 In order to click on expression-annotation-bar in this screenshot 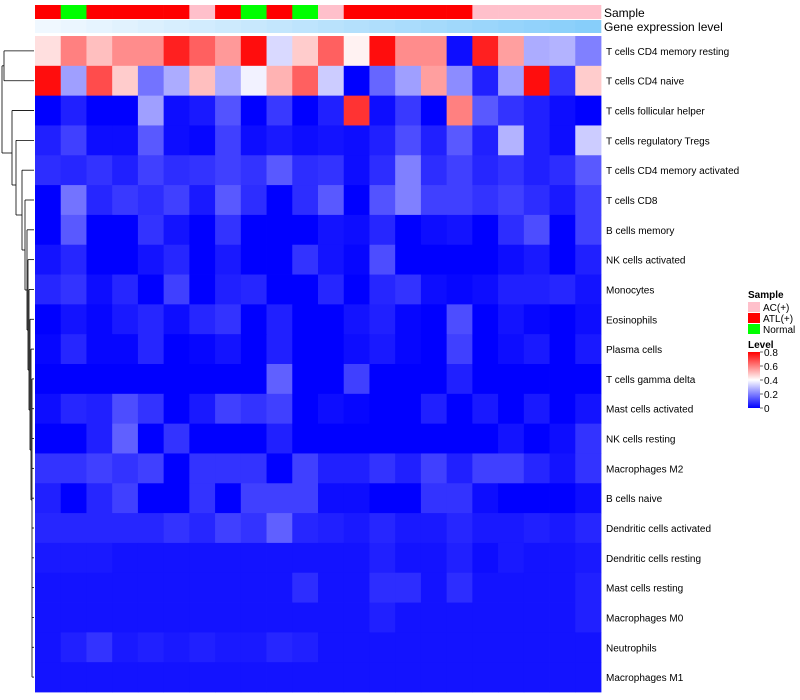, I will do `click(318, 26)`.